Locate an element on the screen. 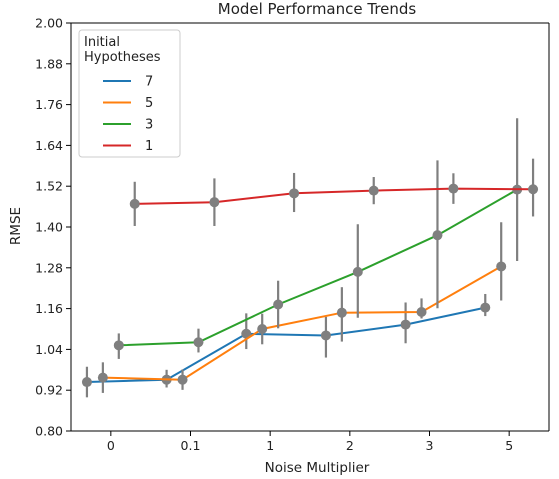 The image size is (559, 479). x-tick-label: 1 is located at coordinates (270, 445).